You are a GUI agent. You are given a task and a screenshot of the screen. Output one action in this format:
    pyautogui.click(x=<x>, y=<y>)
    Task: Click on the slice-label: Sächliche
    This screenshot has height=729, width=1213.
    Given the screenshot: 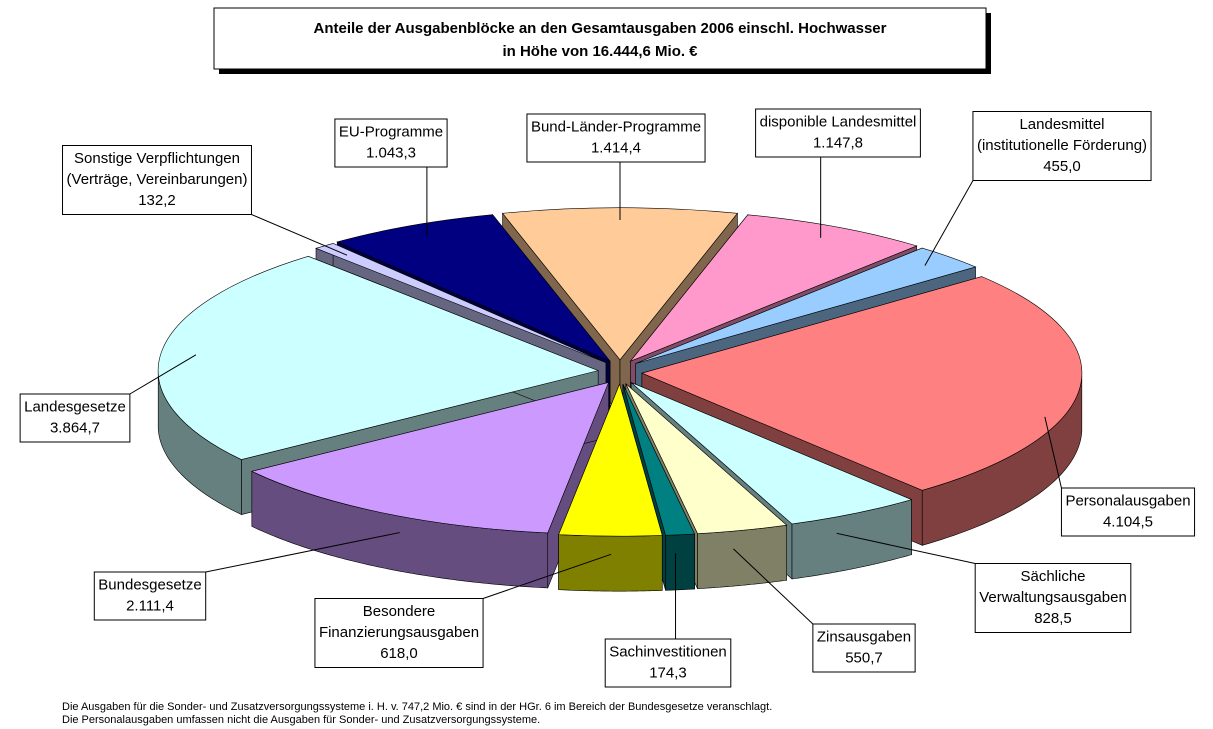 What is the action you would take?
    pyautogui.click(x=1052, y=576)
    